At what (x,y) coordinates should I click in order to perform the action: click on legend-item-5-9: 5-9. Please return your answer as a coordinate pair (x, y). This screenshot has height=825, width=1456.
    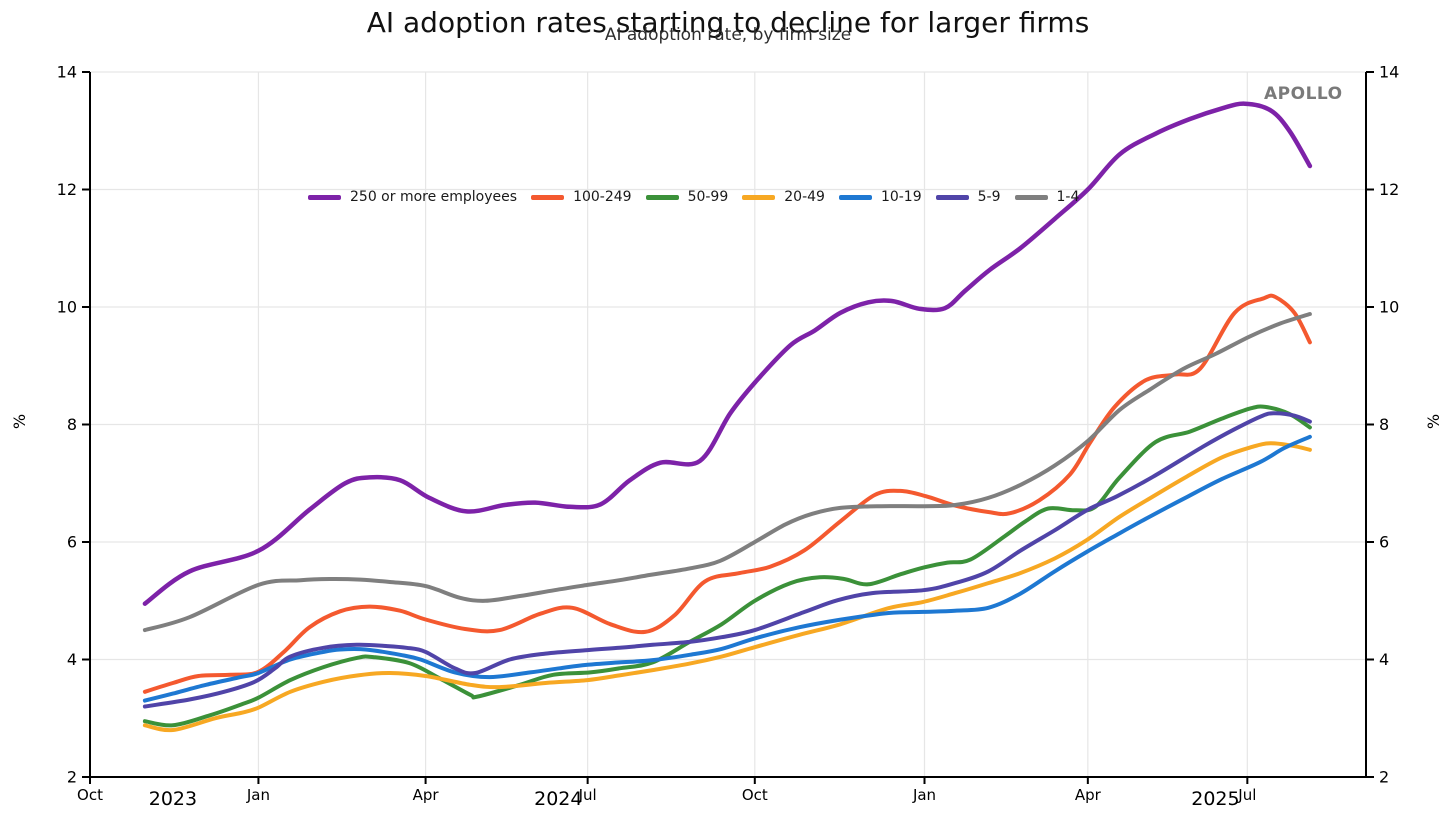
    Looking at the image, I should click on (968, 197).